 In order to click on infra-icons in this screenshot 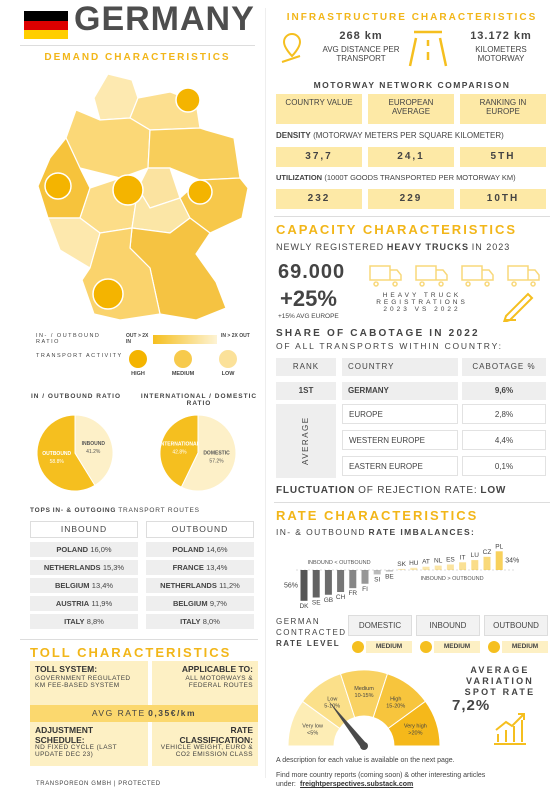, I will do `click(364, 48)`.